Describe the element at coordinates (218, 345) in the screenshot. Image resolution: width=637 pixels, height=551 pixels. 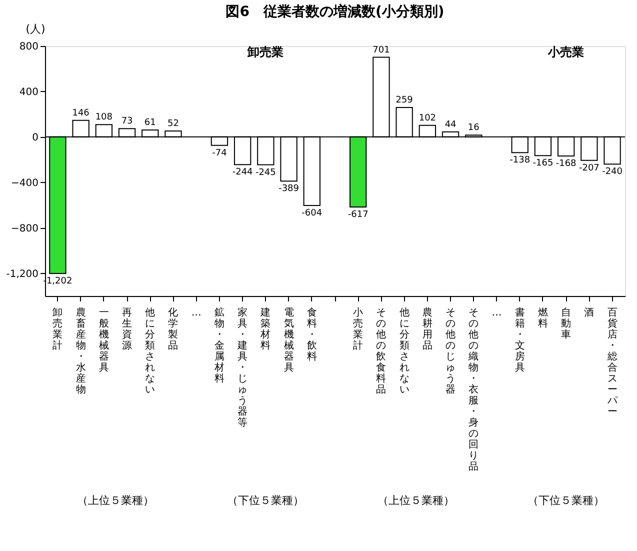
I see `x-tick-label: 鉱物・金属材料` at that location.